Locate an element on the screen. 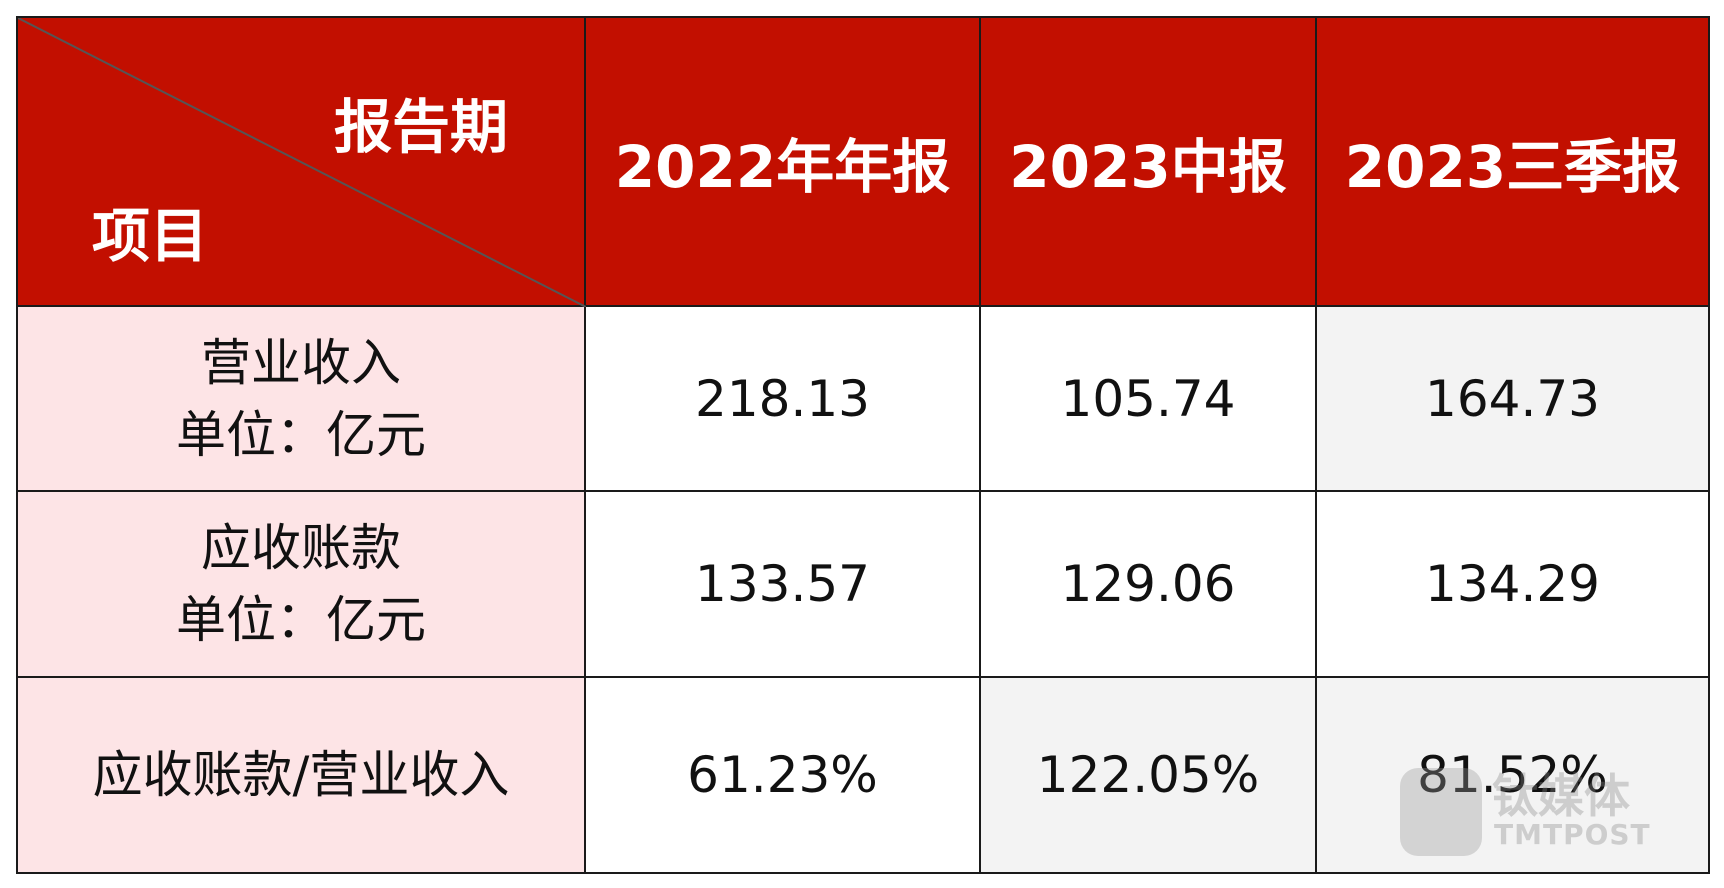 The image size is (1724, 888). row-label: 应收账款/营业收入 is located at coordinates (301, 775).